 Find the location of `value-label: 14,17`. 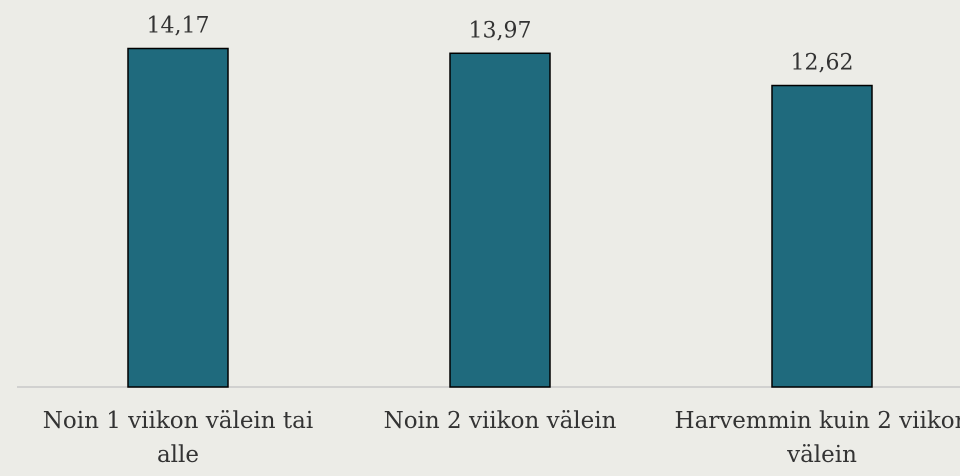

value-label: 14,17 is located at coordinates (178, 25).